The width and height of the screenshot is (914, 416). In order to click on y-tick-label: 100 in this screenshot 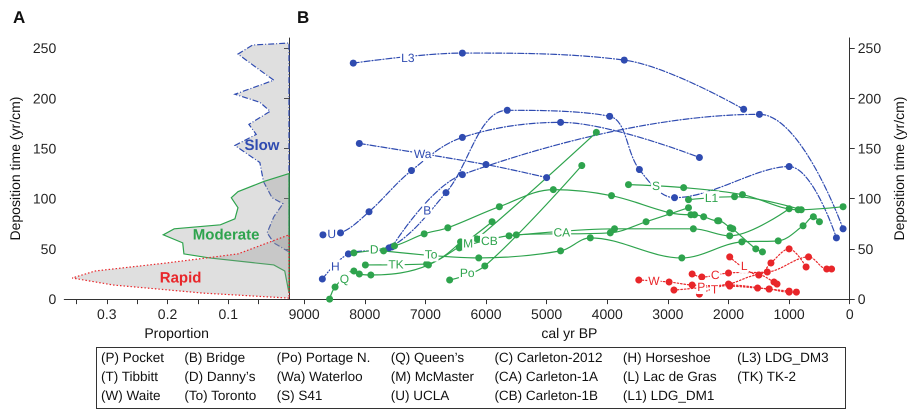, I will do `click(44, 198)`.